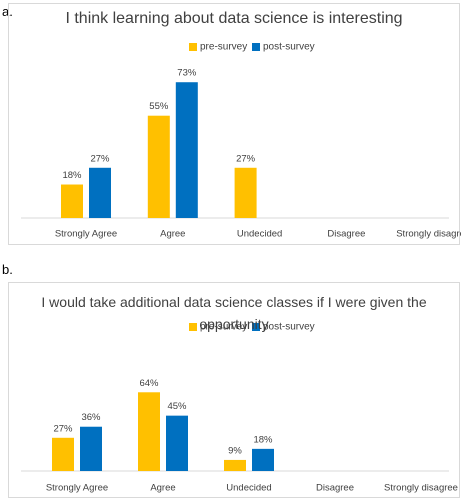 This screenshot has height=500, width=466. I want to click on data-label: 36%, so click(91, 417).